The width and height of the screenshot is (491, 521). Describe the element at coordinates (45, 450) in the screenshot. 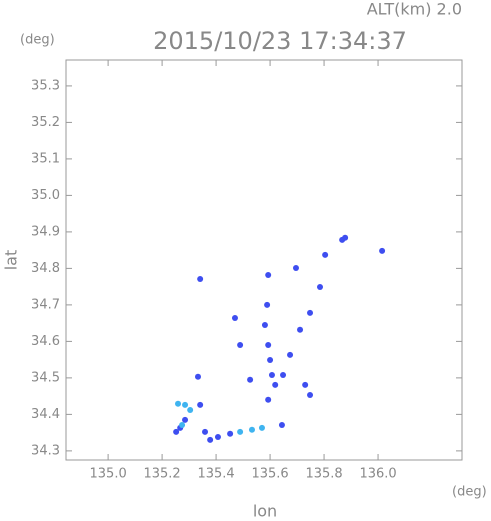

I see `y-tick-label: 34.3` at that location.